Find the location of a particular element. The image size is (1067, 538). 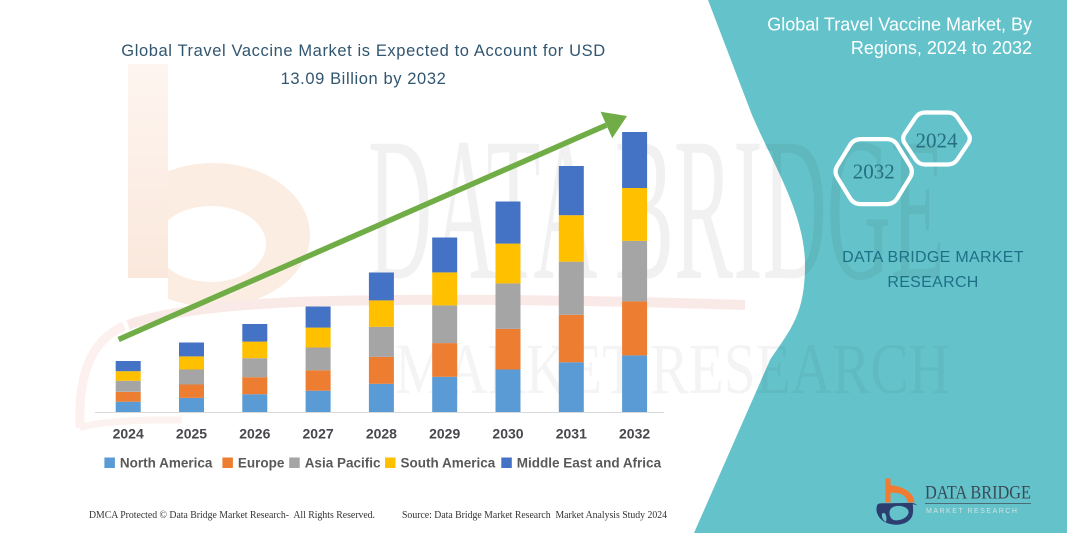

svg-text: DATA BRIDGE MARKET is located at coordinates (933, 257).